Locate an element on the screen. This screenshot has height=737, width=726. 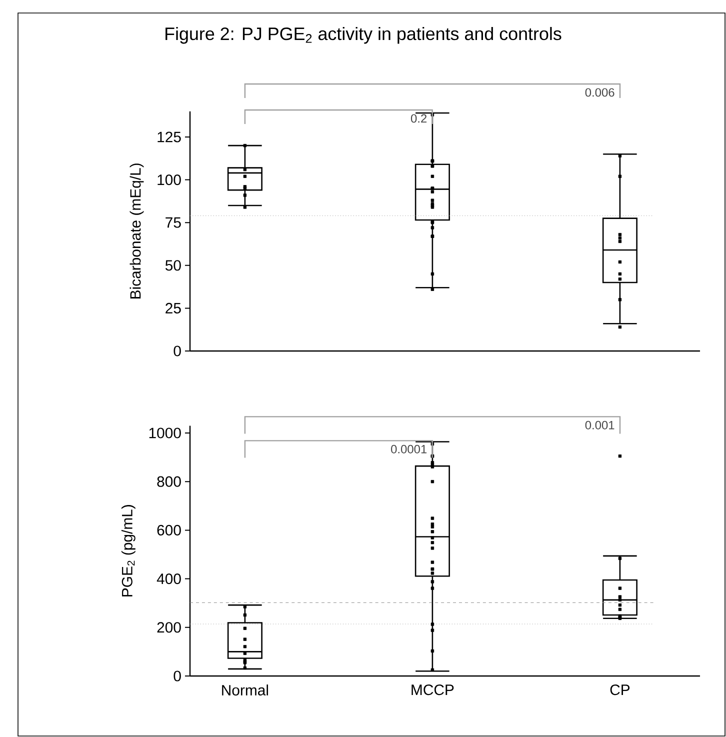
y-tick-label: 25 is located at coordinates (173, 308).